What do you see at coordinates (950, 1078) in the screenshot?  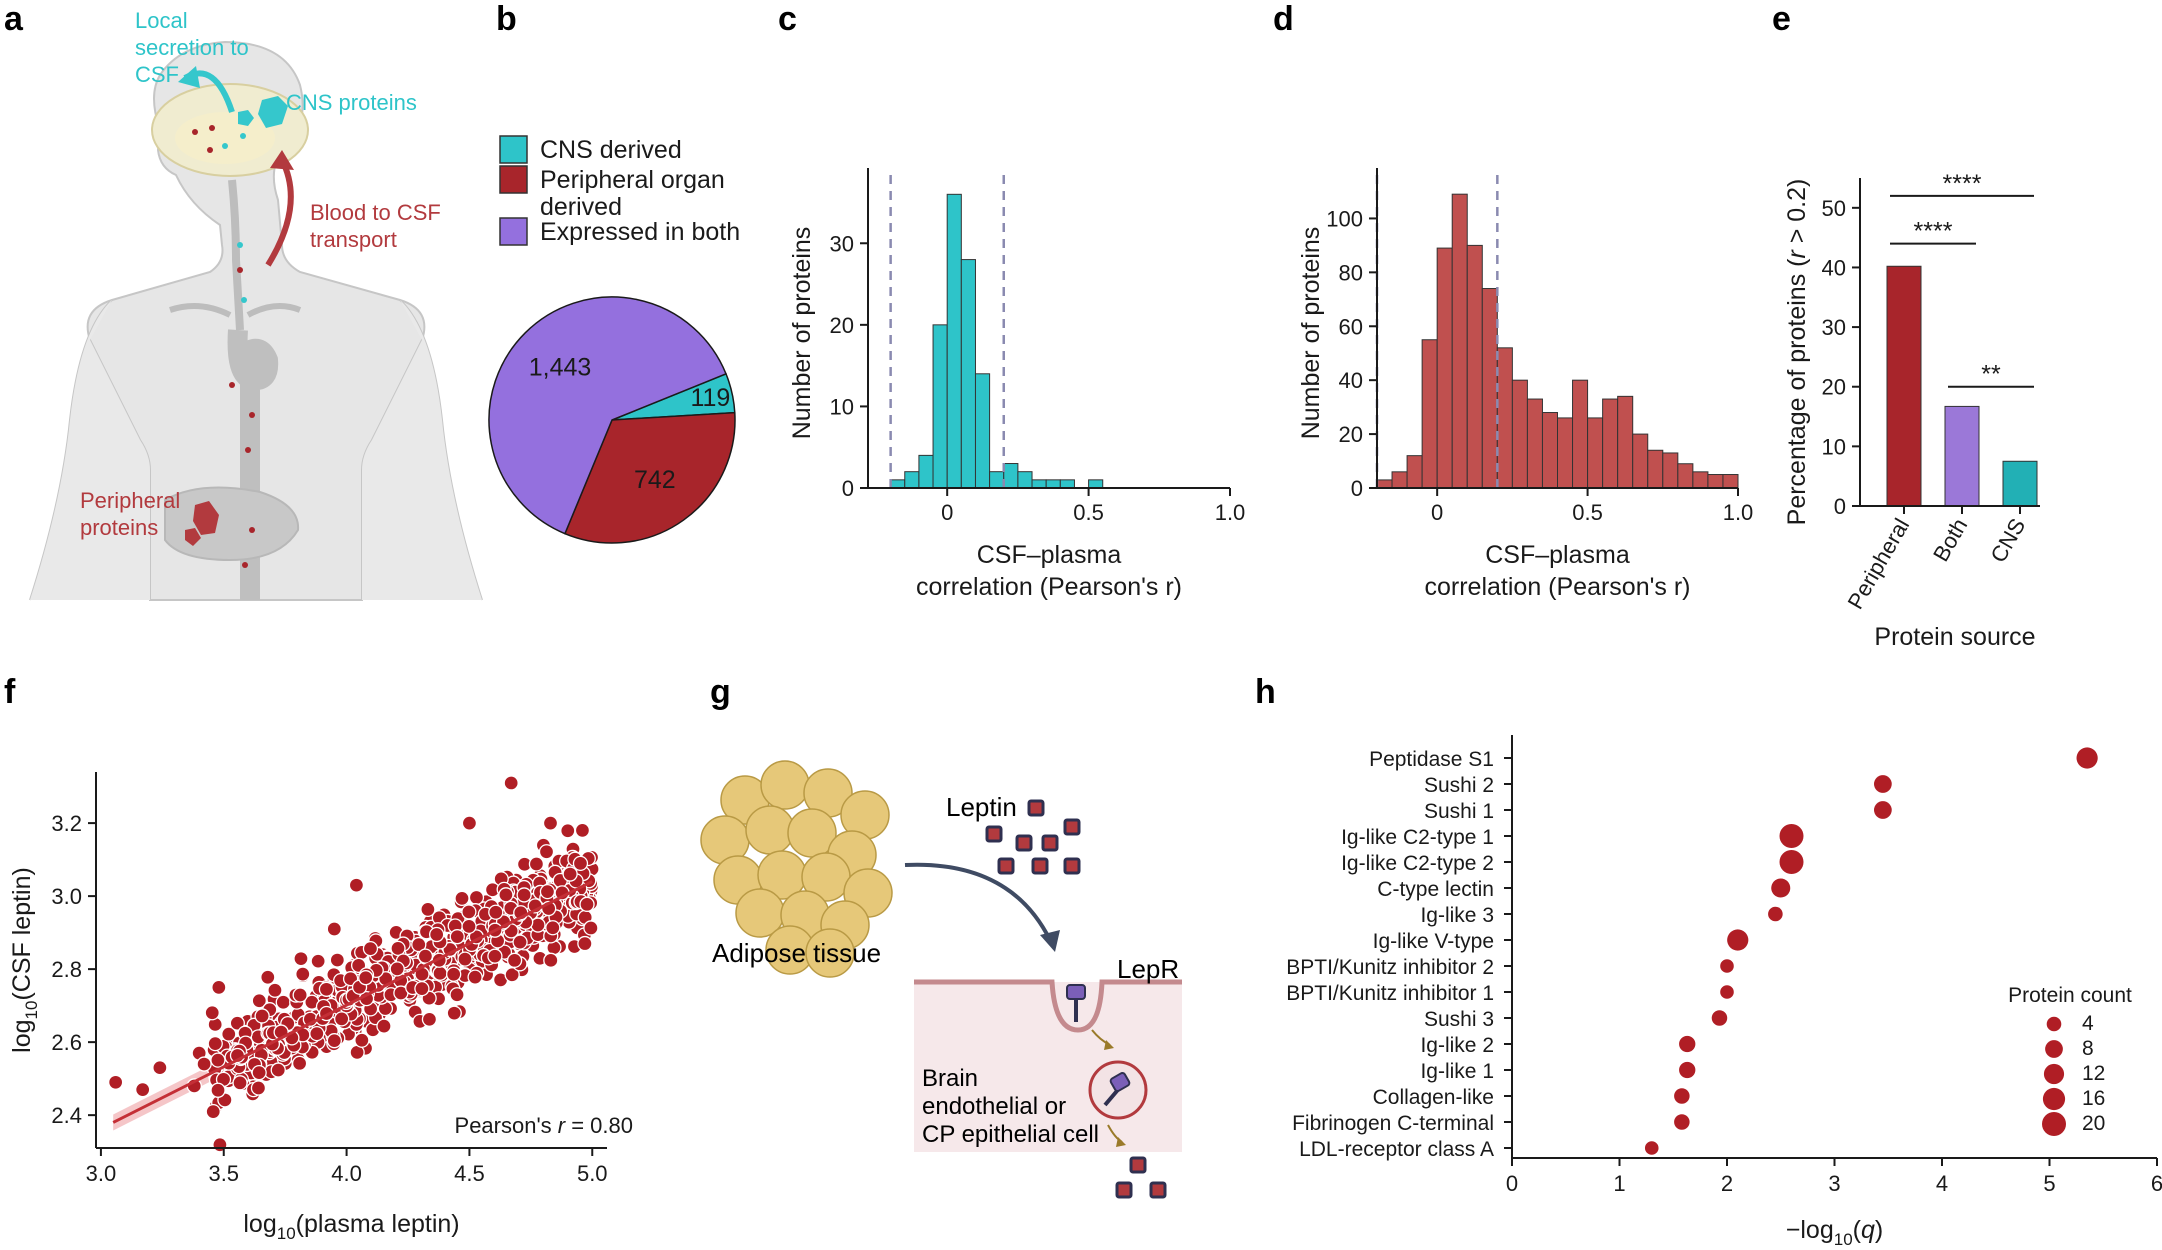 I see `cell-label-line-1: Brain` at bounding box center [950, 1078].